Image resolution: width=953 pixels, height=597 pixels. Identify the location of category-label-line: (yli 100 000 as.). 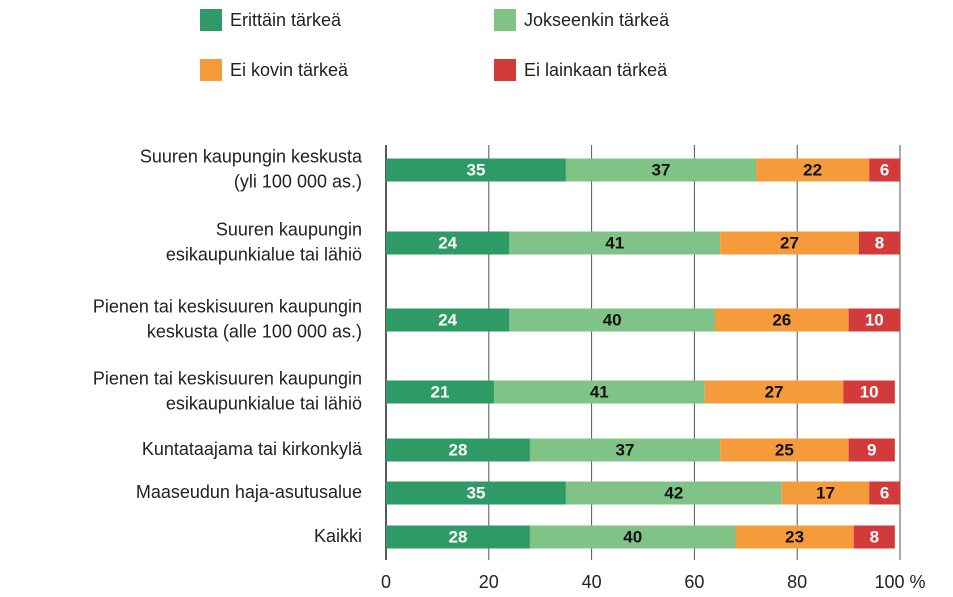
(298, 181).